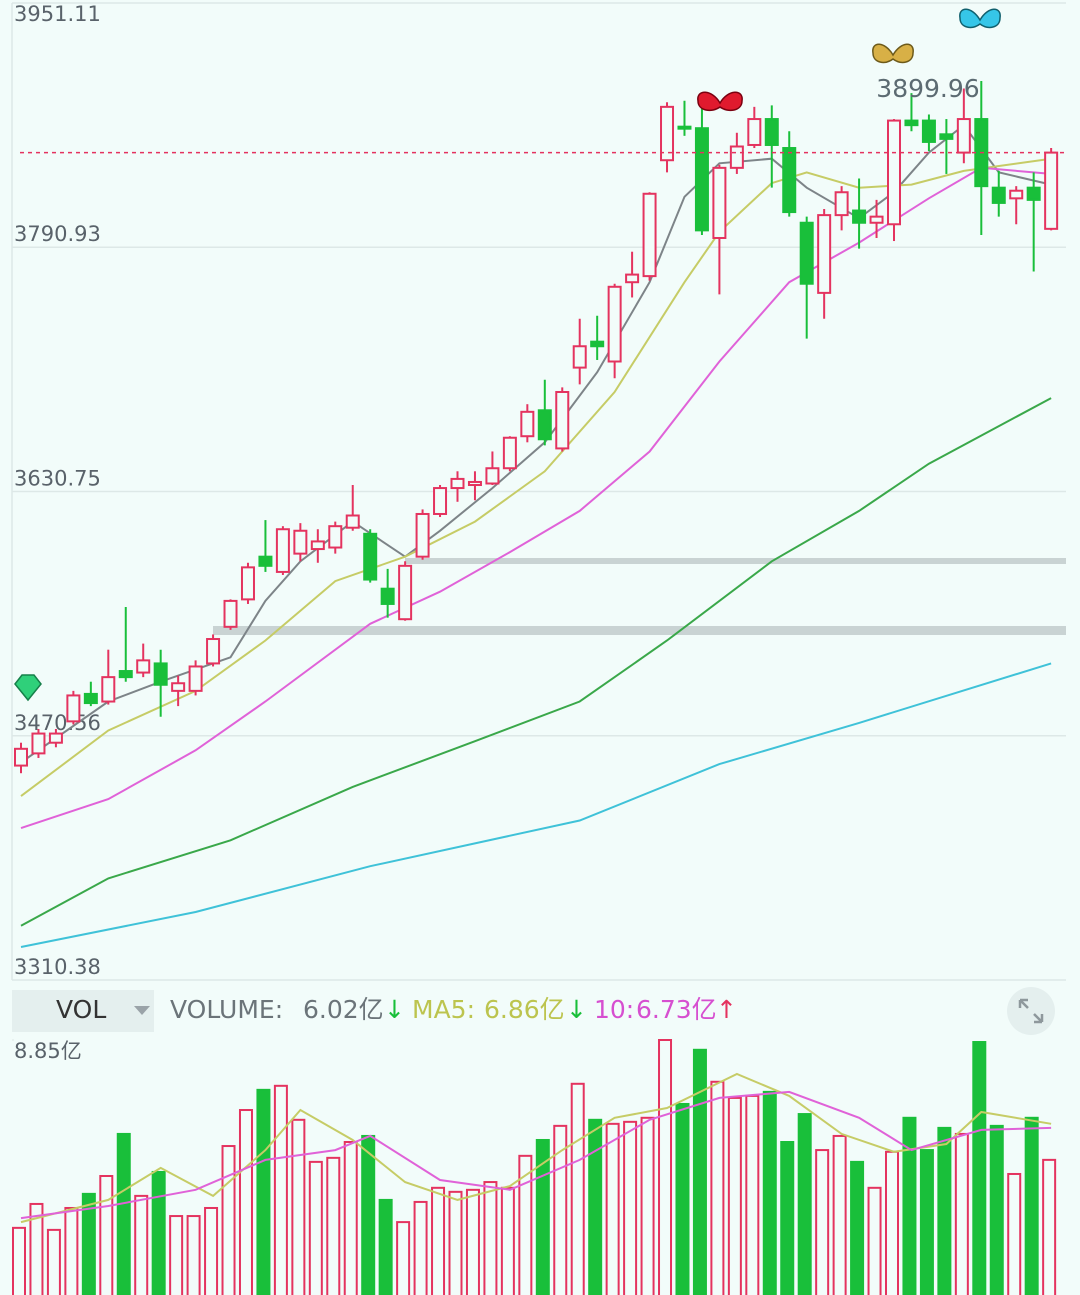 This screenshot has height=1295, width=1080. I want to click on ma5-label: MA5:, so click(443, 1009).